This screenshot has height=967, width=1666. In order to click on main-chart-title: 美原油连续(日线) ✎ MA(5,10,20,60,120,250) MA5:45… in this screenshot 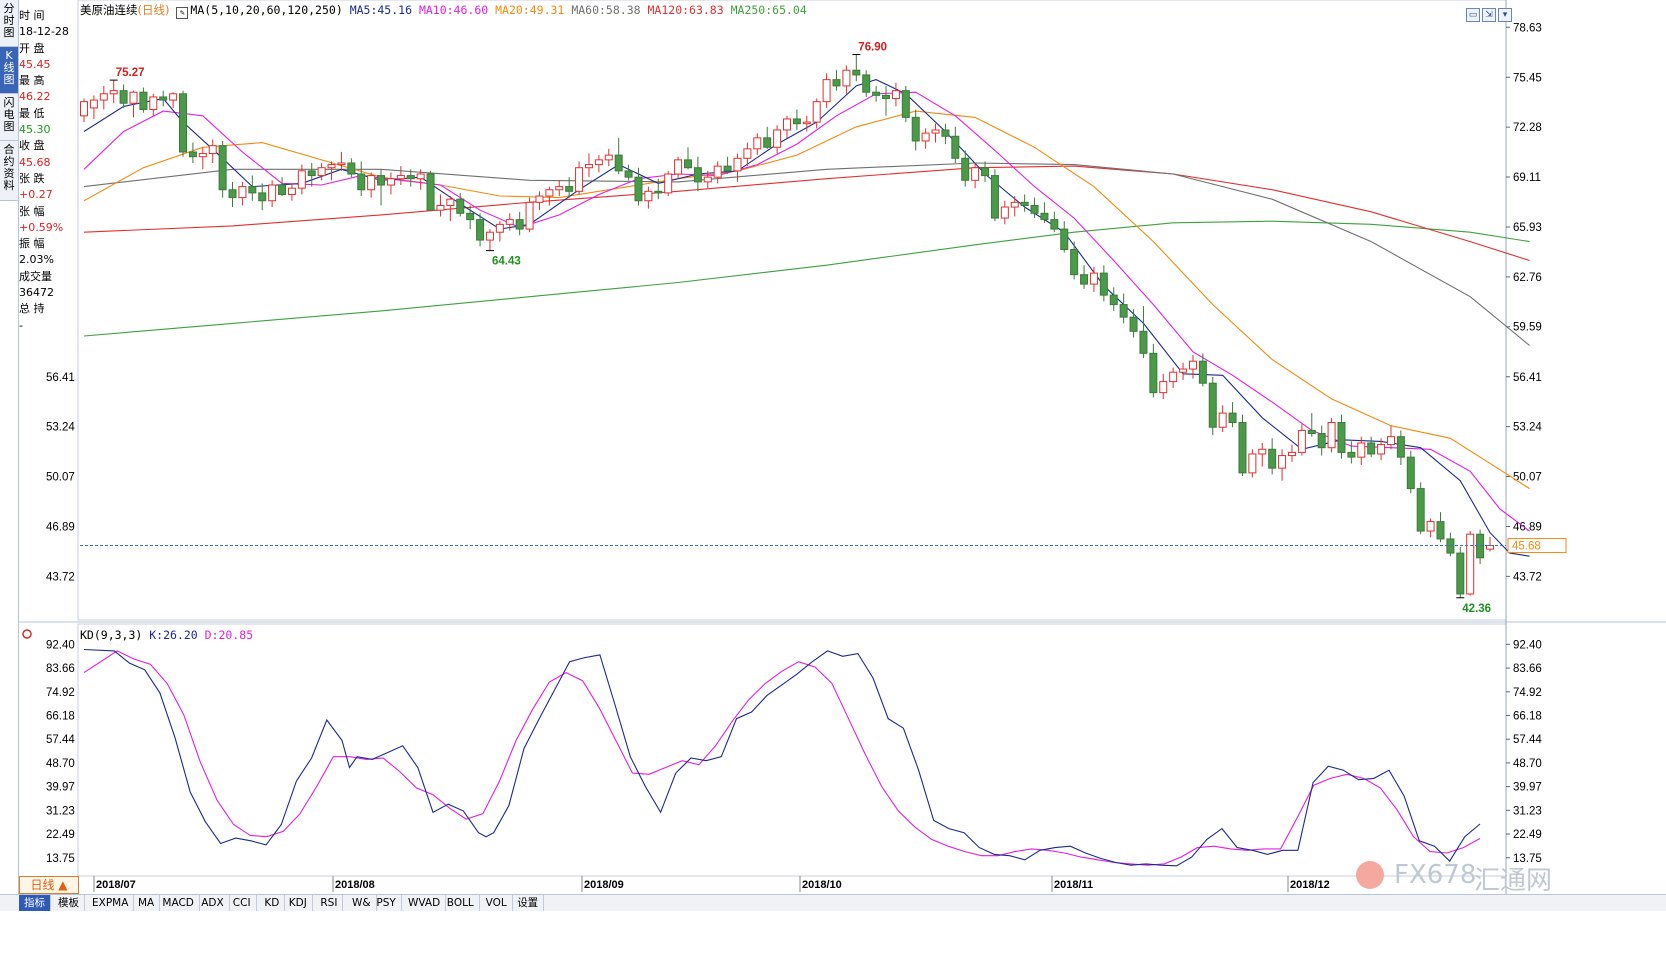, I will do `click(443, 10)`.